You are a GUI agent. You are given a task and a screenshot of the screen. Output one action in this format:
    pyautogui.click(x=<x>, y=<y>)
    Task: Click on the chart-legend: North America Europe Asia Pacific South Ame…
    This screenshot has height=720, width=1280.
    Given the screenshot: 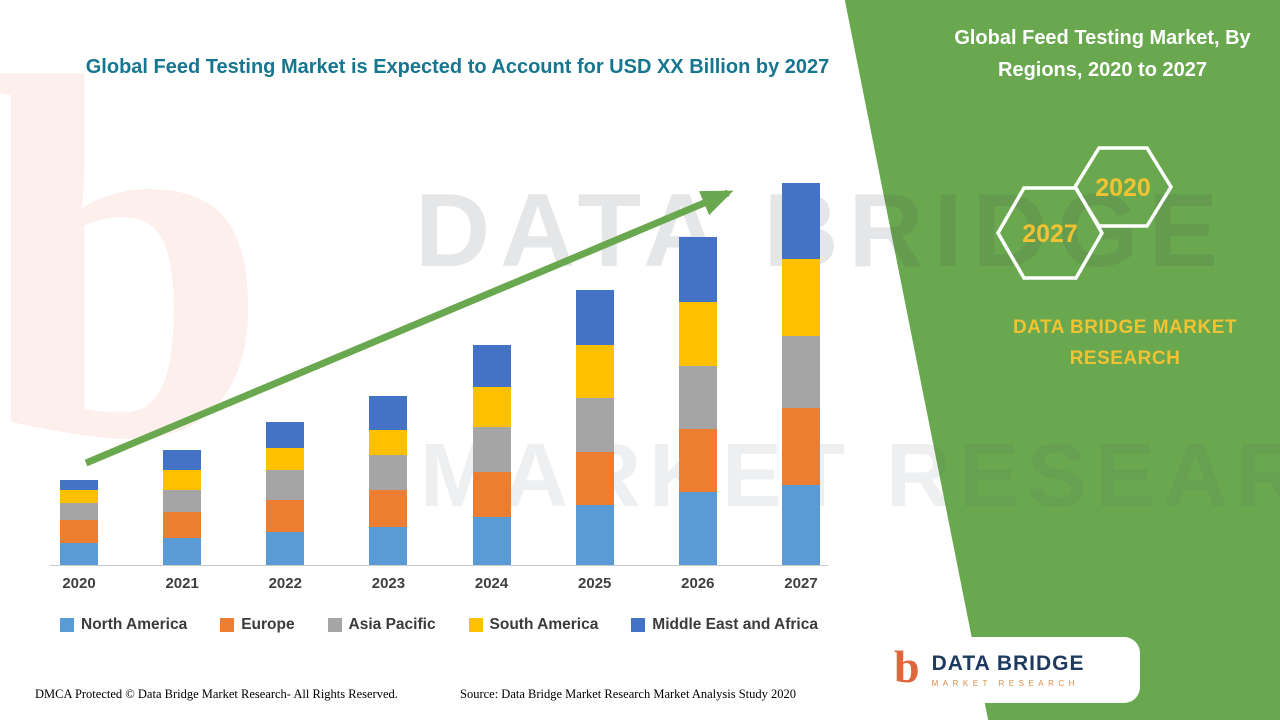 What is the action you would take?
    pyautogui.click(x=439, y=625)
    